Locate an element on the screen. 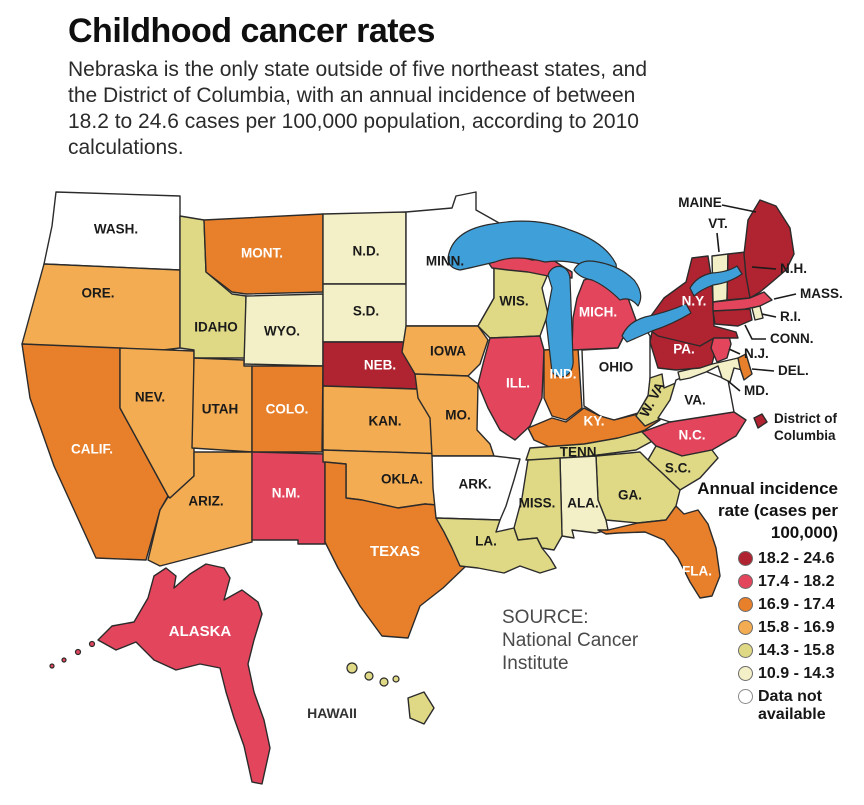  label-district-of-columbia-1: District of is located at coordinates (806, 418).